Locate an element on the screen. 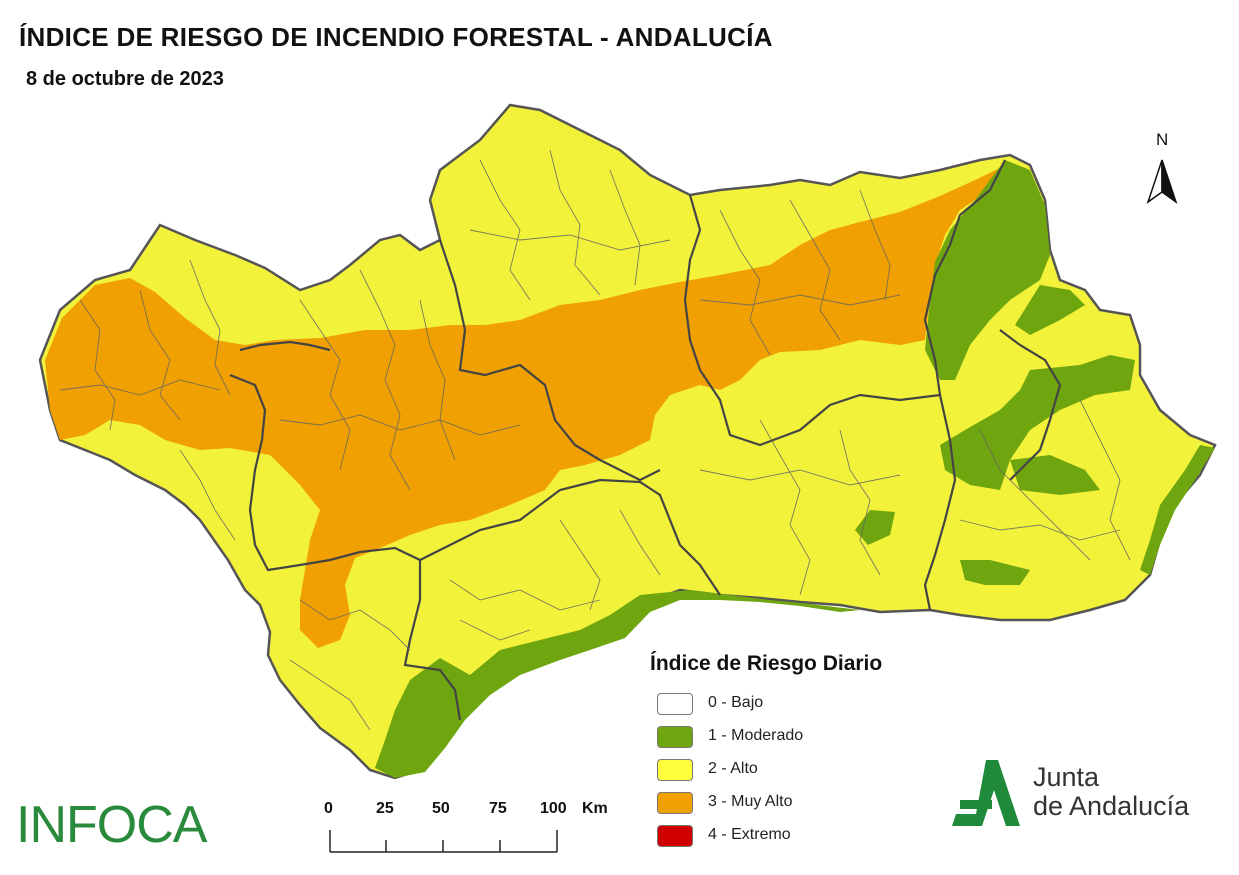 Image resolution: width=1239 pixels, height=875 pixels. region-moderate-almeria is located at coordinates (1177, 510).